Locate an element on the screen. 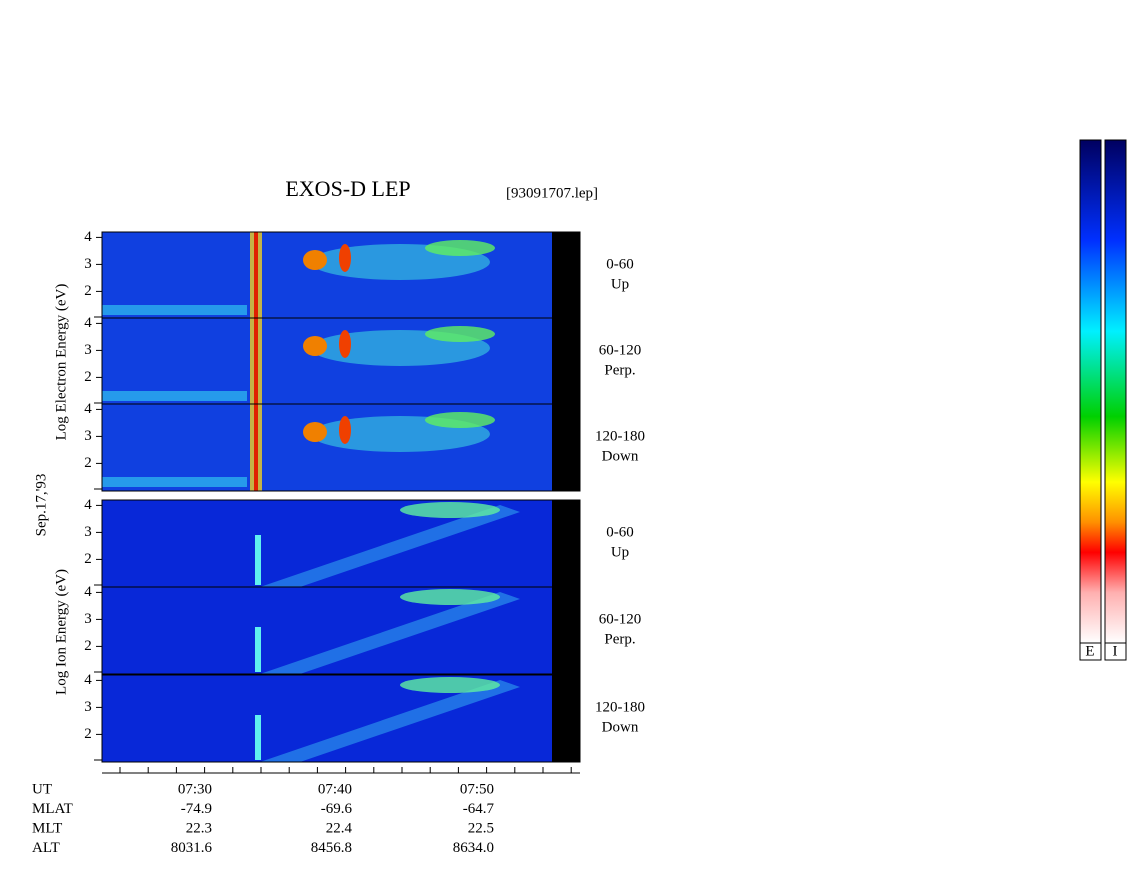 Image resolution: width=1130 pixels, height=875 pixels. row-value: 07:40 is located at coordinates (335, 789).